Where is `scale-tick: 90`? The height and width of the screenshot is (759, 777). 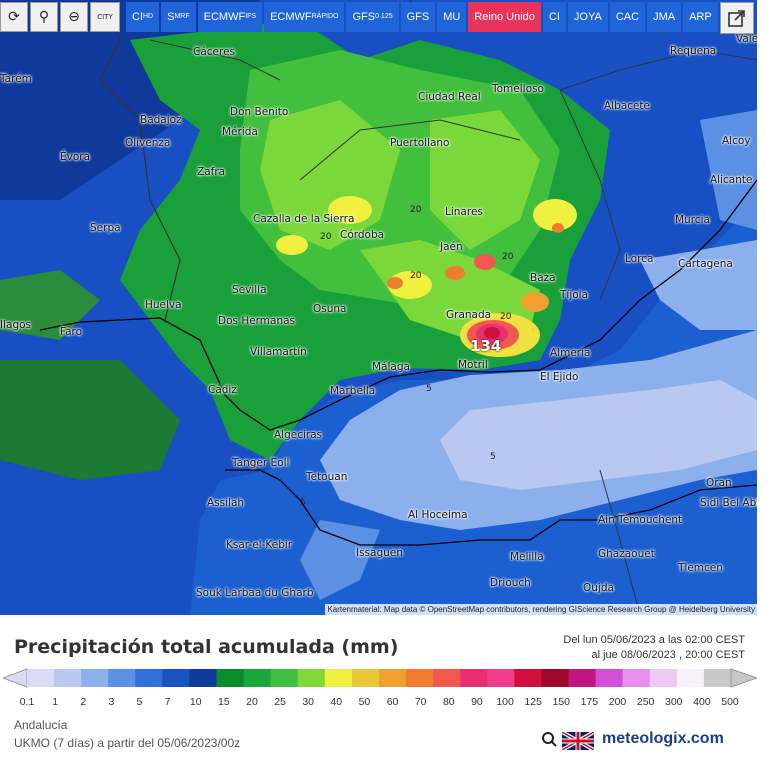
scale-tick: 90 is located at coordinates (477, 702).